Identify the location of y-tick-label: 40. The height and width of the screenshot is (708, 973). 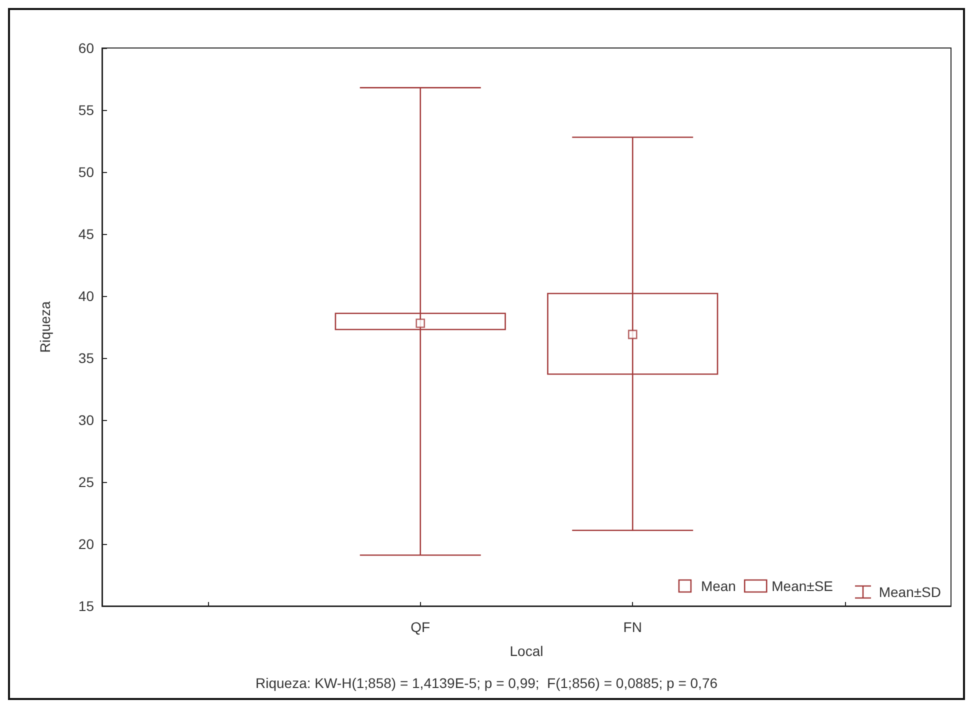
(86, 296).